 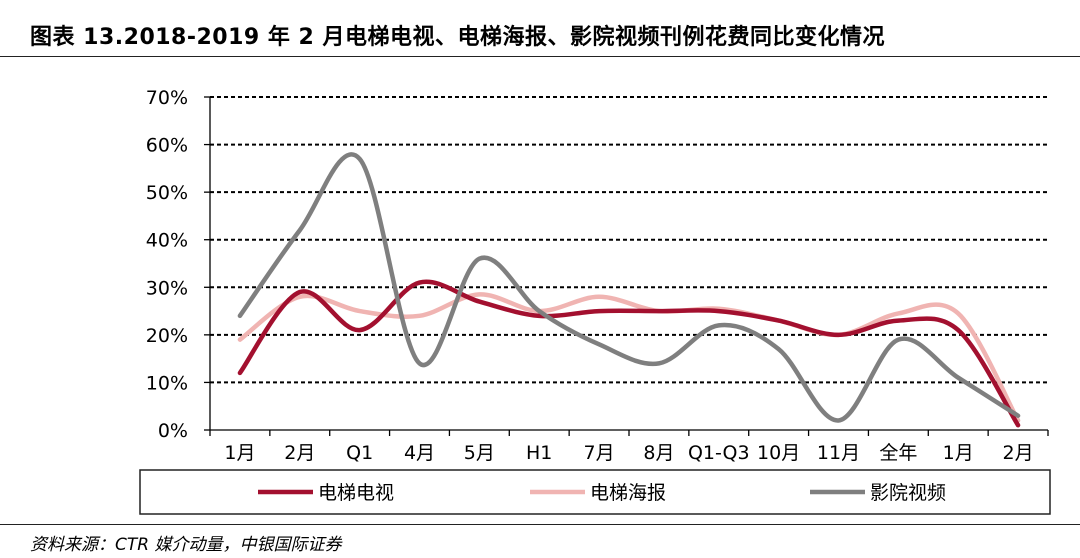 I want to click on x-tick-label: 11月, so click(x=838, y=453).